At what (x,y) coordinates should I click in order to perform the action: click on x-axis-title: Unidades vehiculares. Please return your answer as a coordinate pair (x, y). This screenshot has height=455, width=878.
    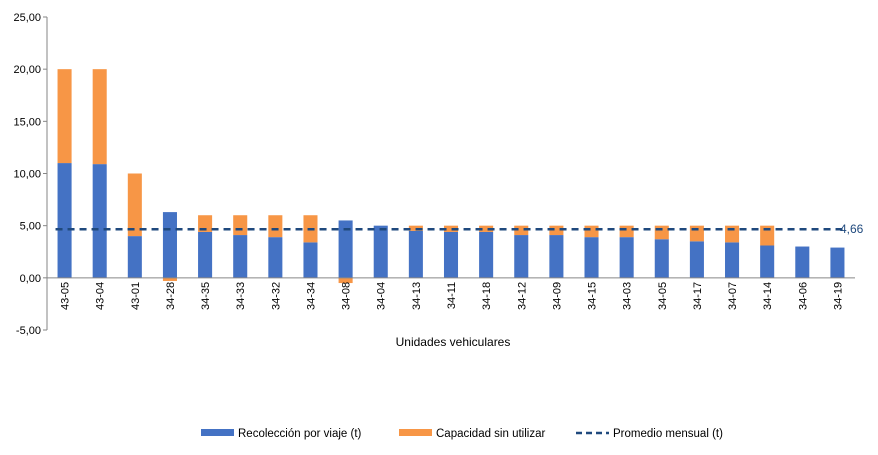
    Looking at the image, I should click on (453, 342).